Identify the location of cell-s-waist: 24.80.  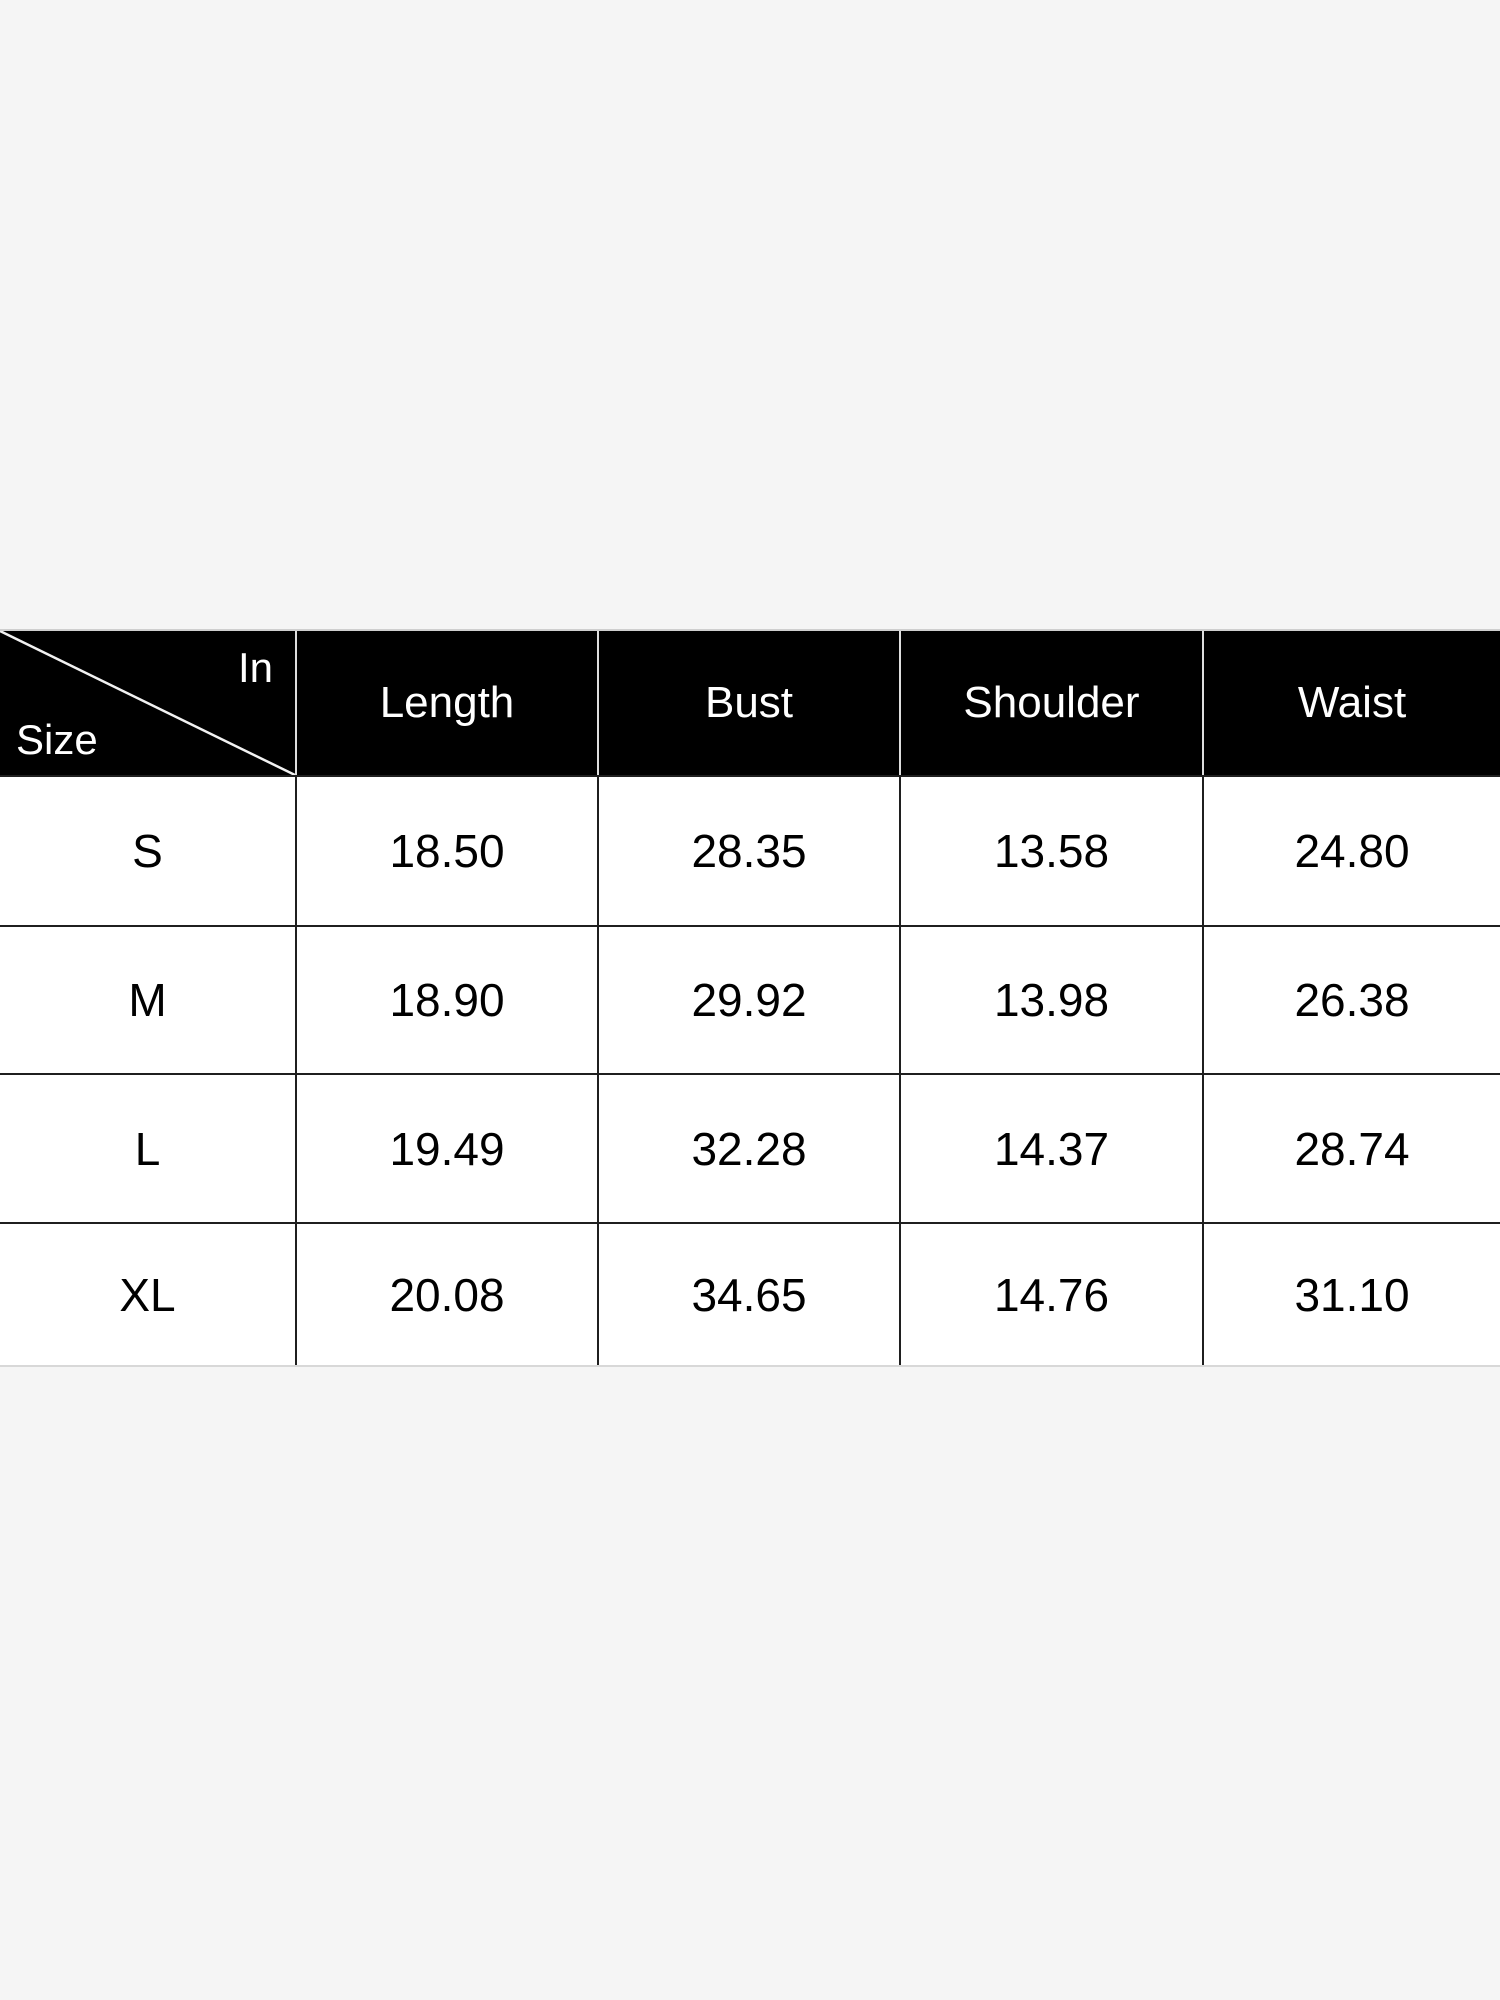
(1352, 850).